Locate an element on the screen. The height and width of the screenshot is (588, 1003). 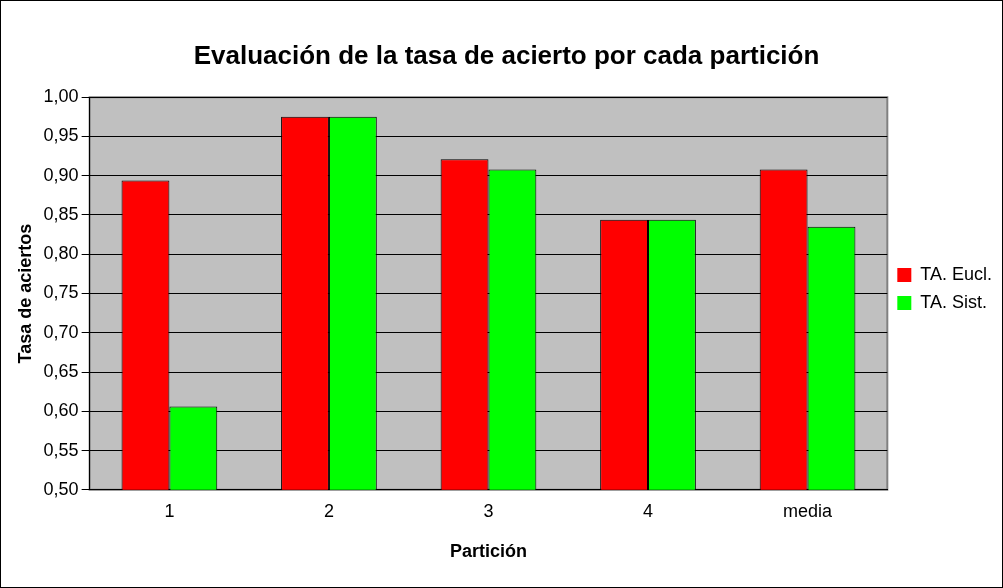
y-tick-label: 0,60 is located at coordinates (61, 410).